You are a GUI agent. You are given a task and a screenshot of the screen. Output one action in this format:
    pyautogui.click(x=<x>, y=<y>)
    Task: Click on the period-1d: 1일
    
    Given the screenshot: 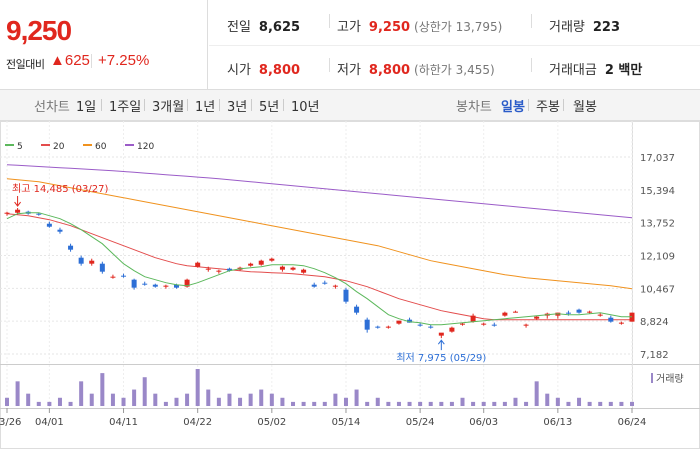 What is the action you would take?
    pyautogui.click(x=86, y=107)
    